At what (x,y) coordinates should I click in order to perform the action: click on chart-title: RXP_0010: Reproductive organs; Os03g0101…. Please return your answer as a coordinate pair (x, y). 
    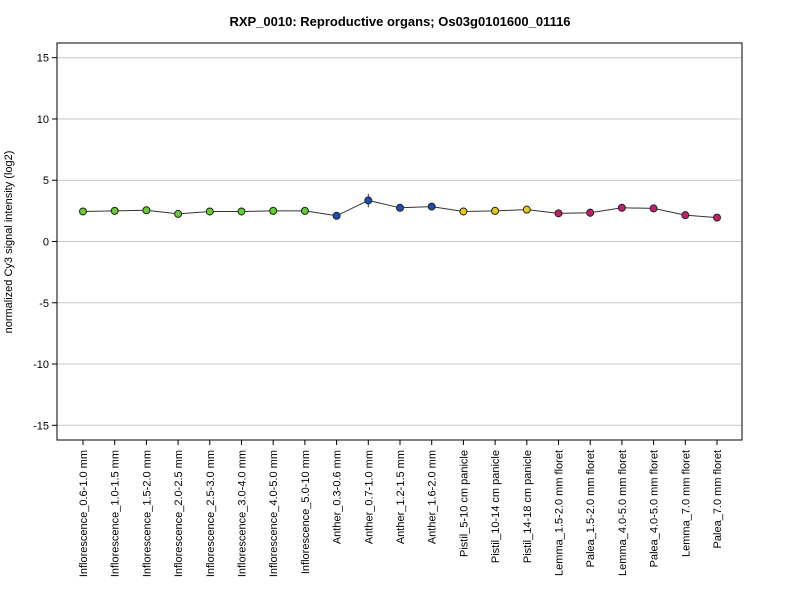
    Looking at the image, I should click on (399, 21).